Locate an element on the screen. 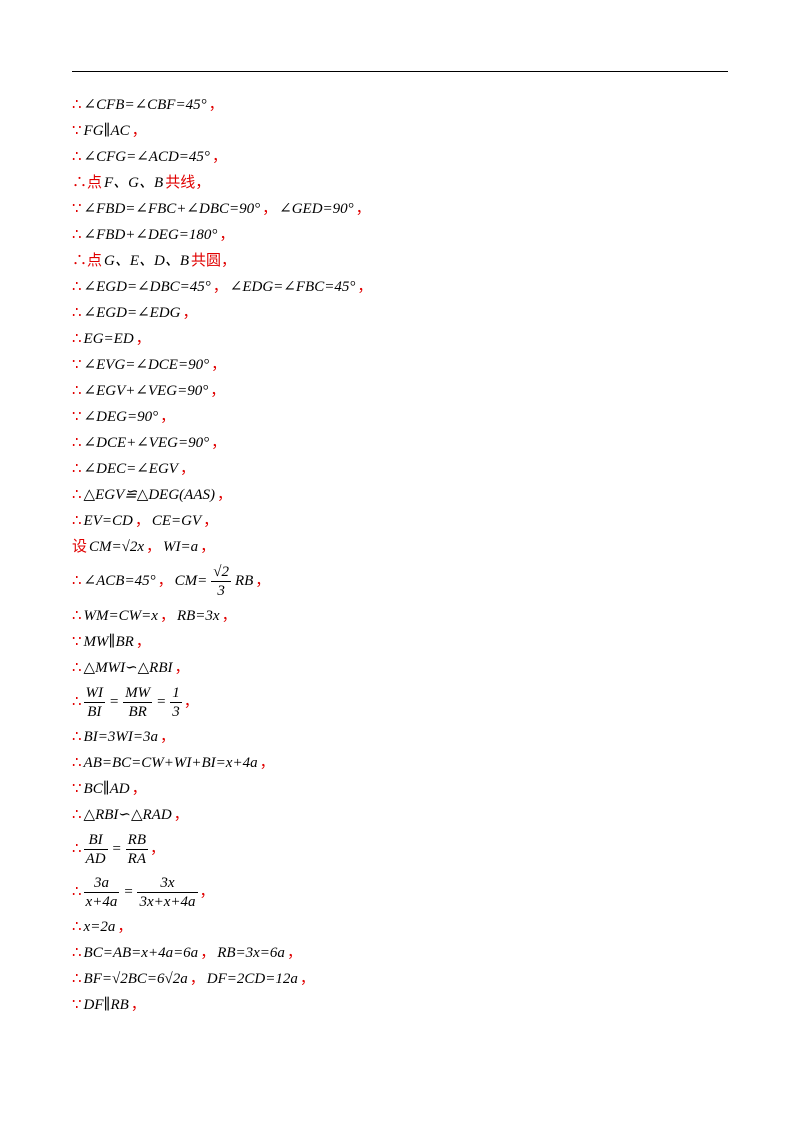 The image size is (800, 1132). header-rule is located at coordinates (400, 71).